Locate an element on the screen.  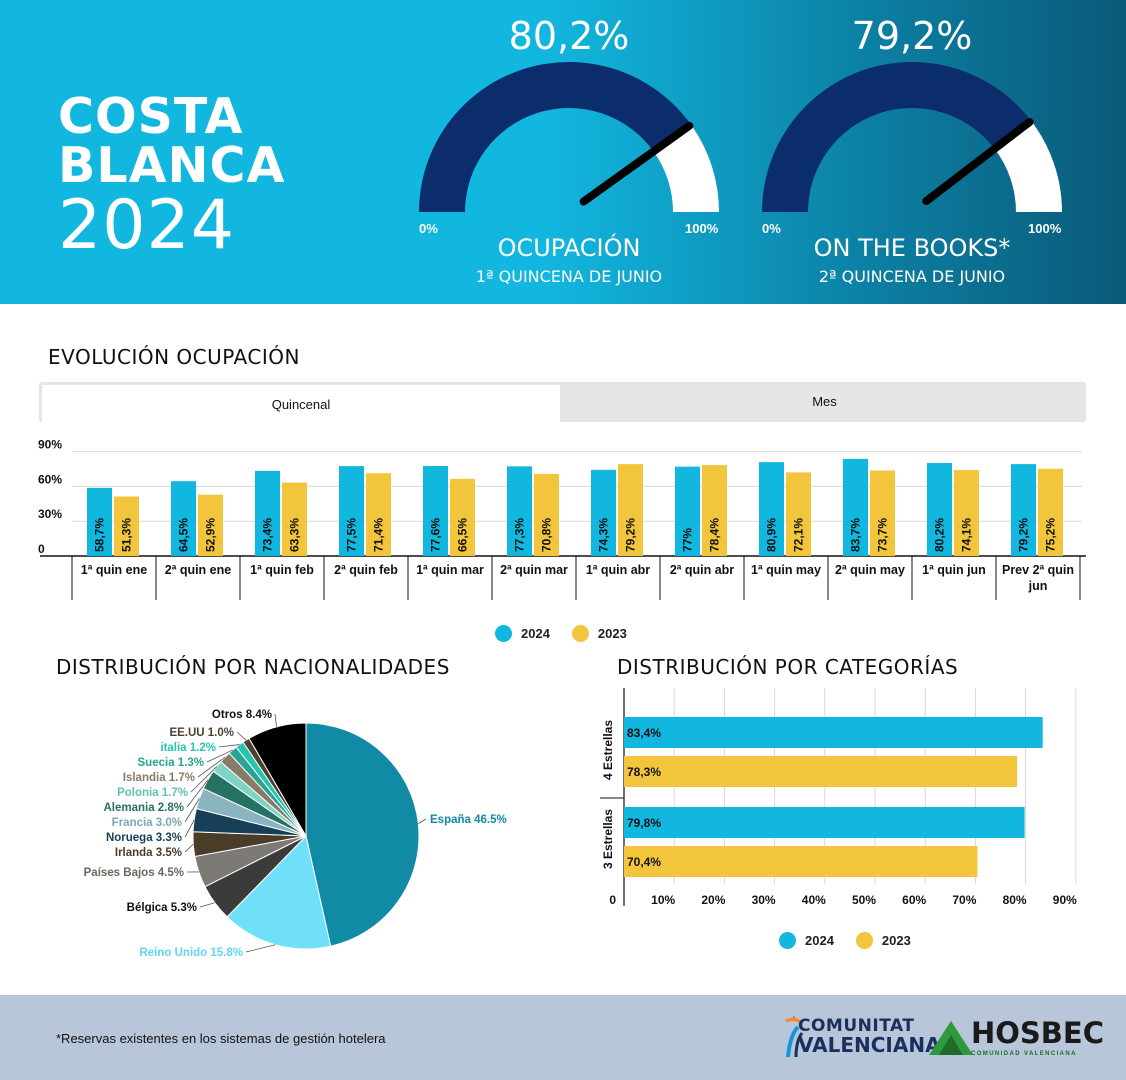
data-label-2023: 72,1% is located at coordinates (799, 535).